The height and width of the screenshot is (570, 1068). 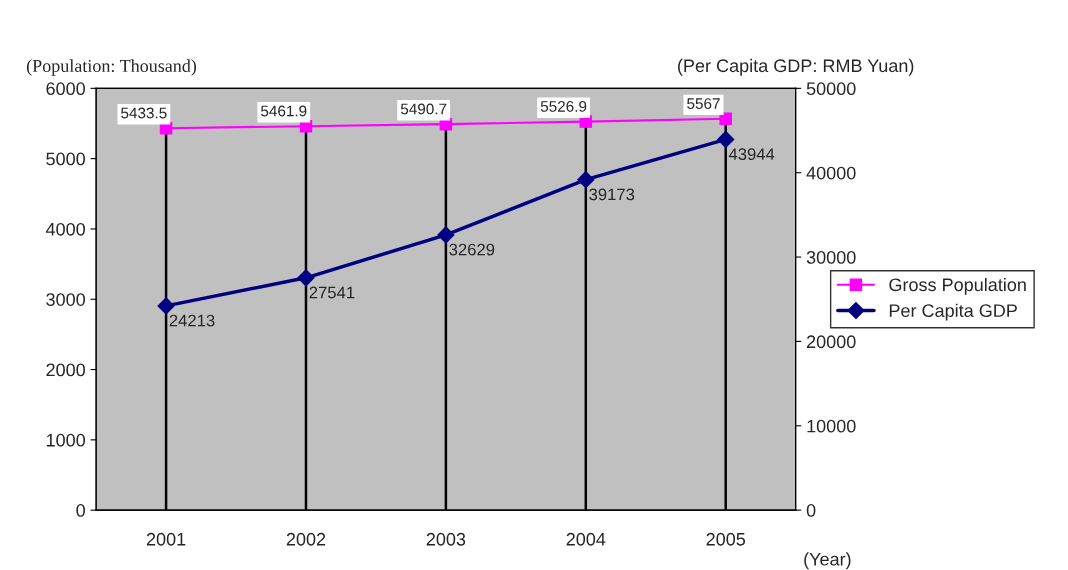 I want to click on data-label: 43944, so click(x=751, y=154).